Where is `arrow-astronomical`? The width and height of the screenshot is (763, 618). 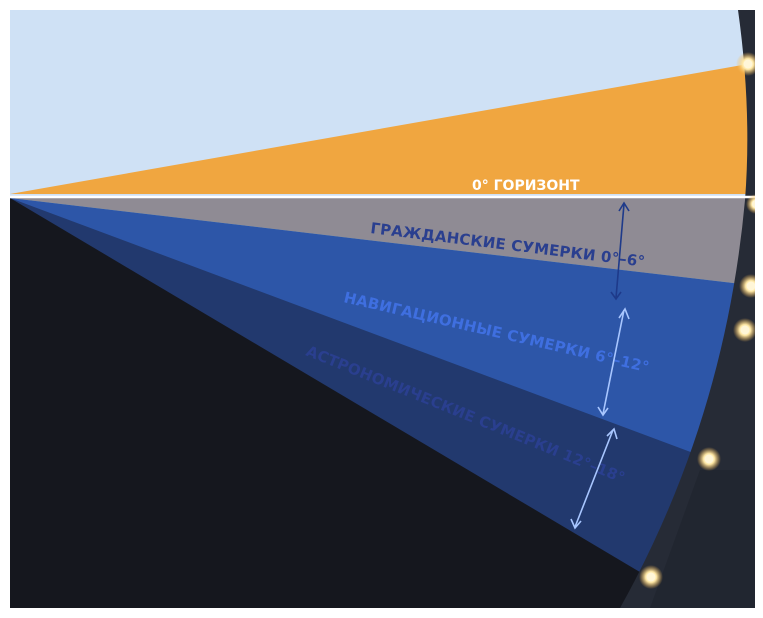 arrow-astronomical is located at coordinates (594, 478).